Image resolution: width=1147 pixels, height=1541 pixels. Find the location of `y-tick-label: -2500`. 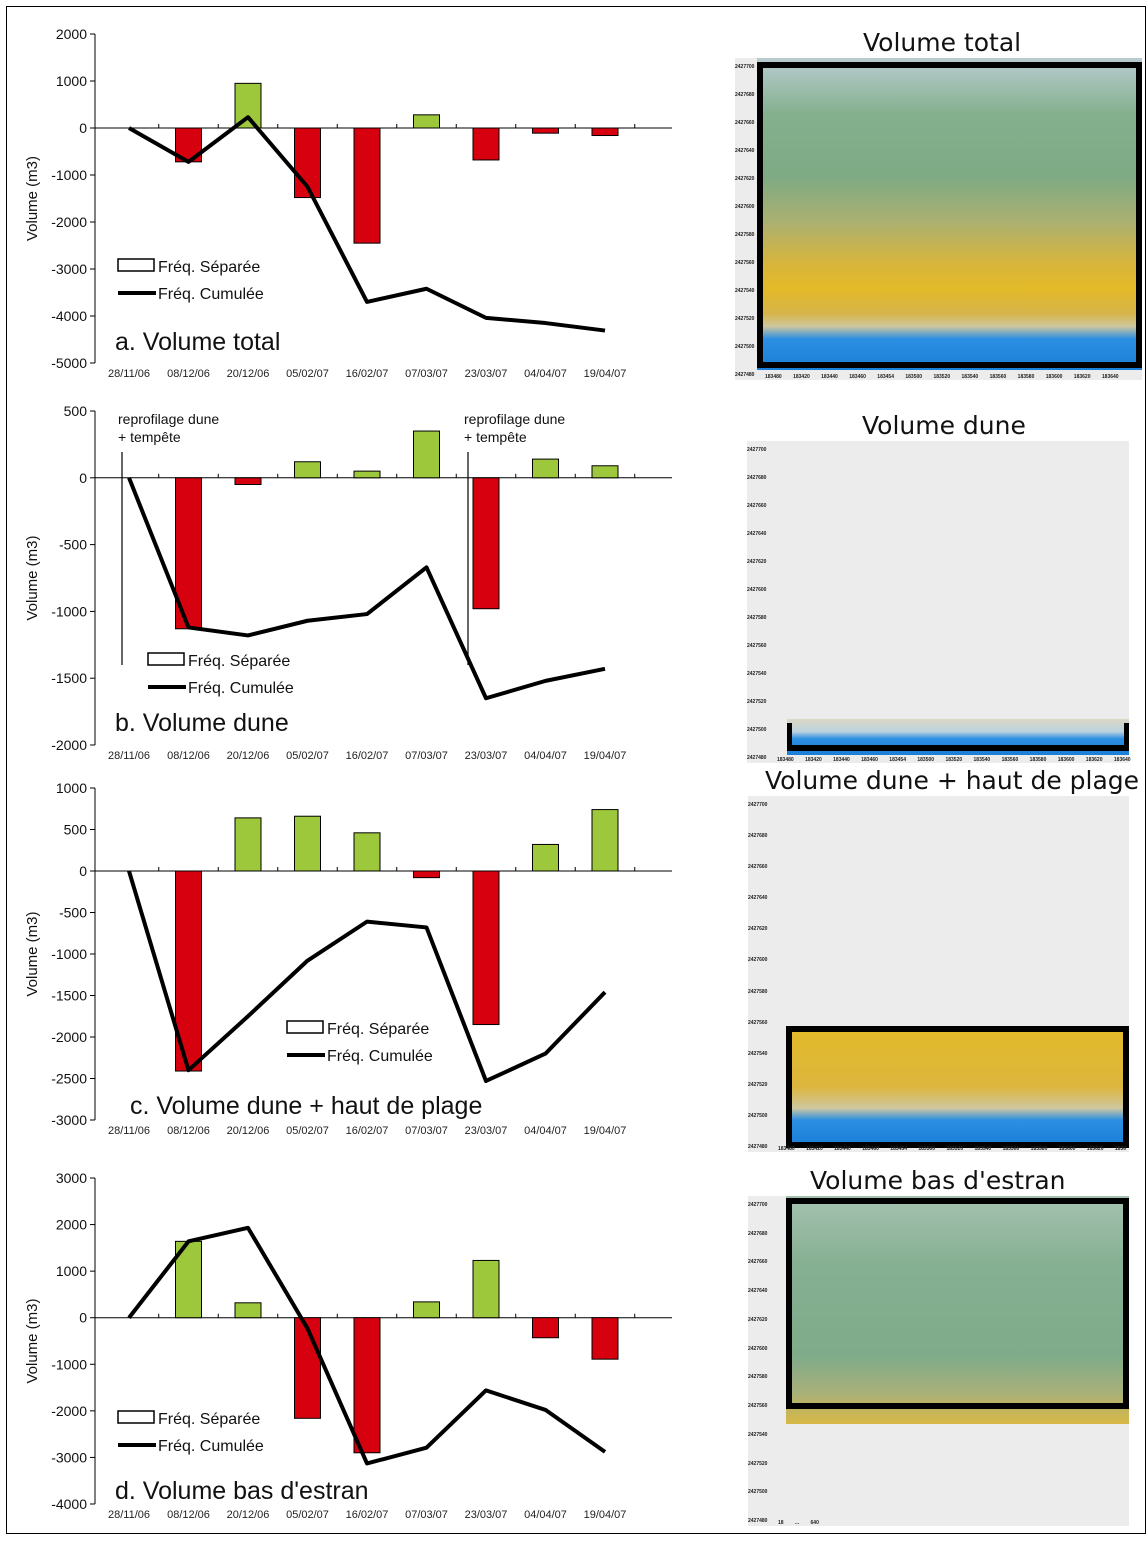

y-tick-label: -2500 is located at coordinates (69, 1079).